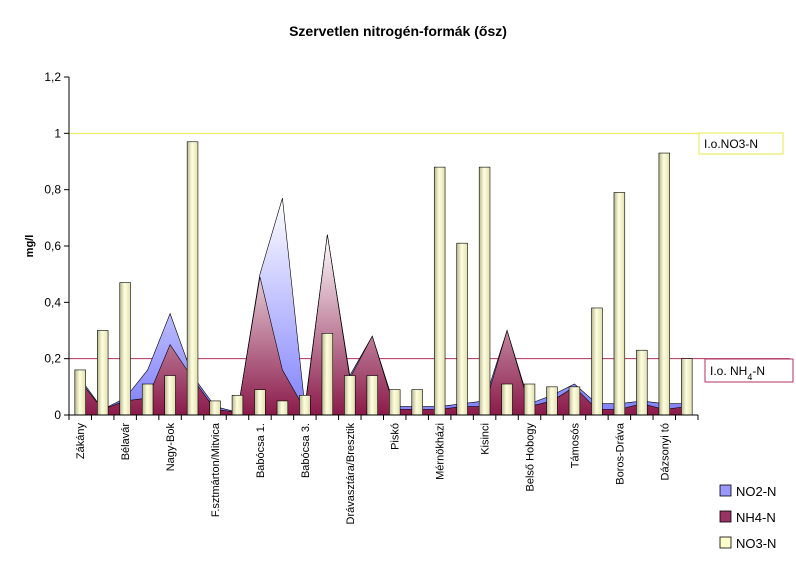 The width and height of the screenshot is (796, 562). What do you see at coordinates (756, 543) in the screenshot?
I see `legend-label-no3-n: NO3-N` at bounding box center [756, 543].